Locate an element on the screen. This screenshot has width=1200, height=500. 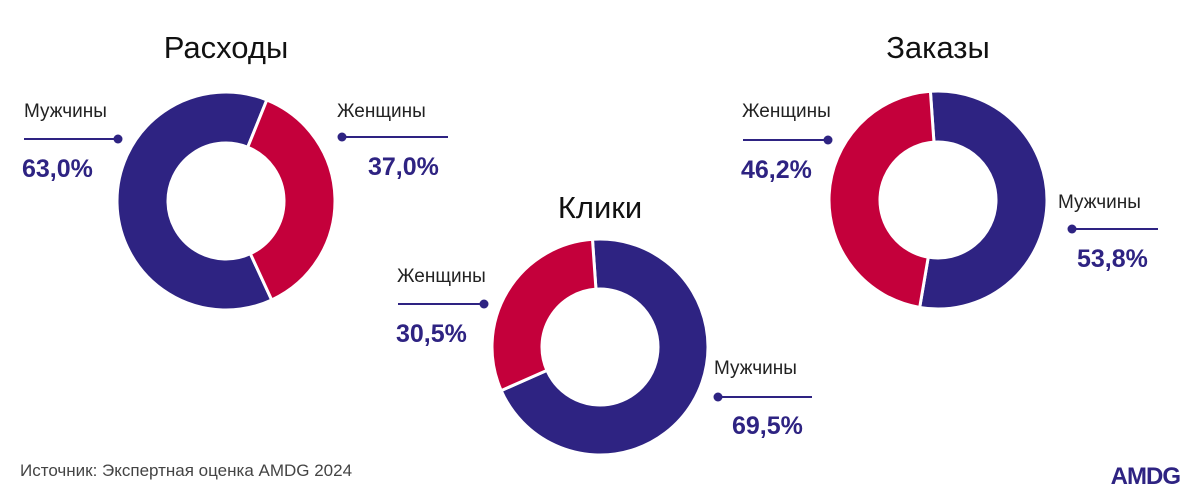
slice-expenses-men is located at coordinates (194, 201).